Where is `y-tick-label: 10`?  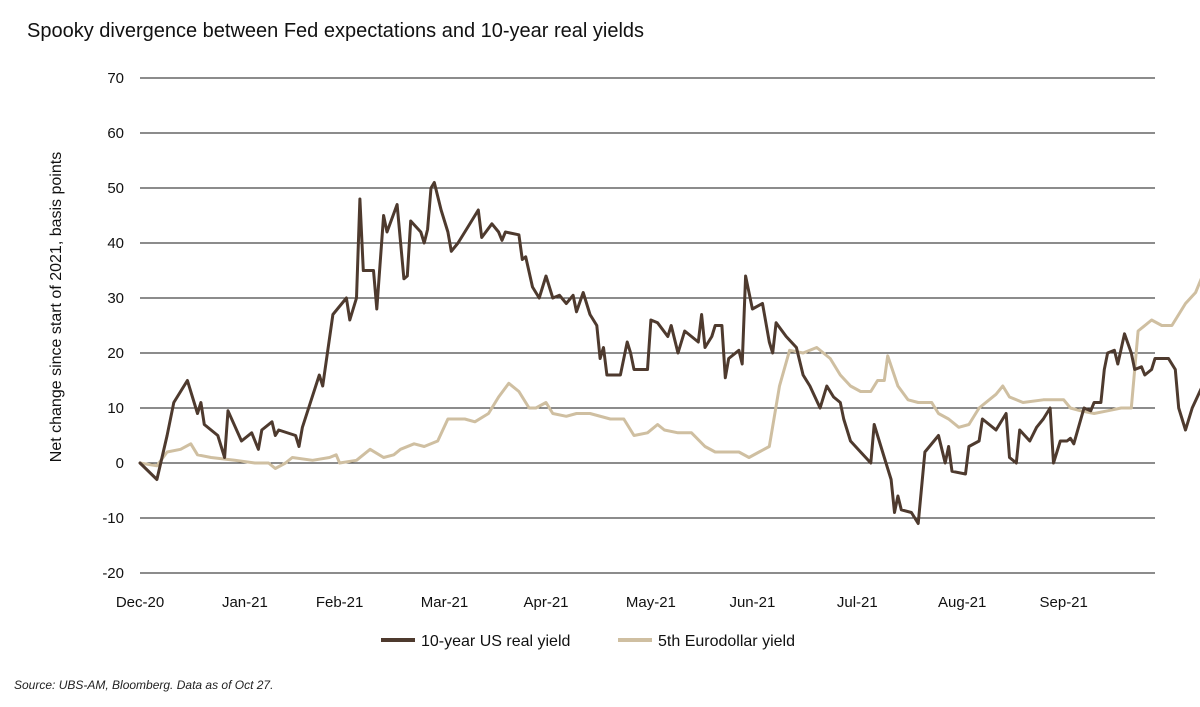 y-tick-label: 10 is located at coordinates (115, 408).